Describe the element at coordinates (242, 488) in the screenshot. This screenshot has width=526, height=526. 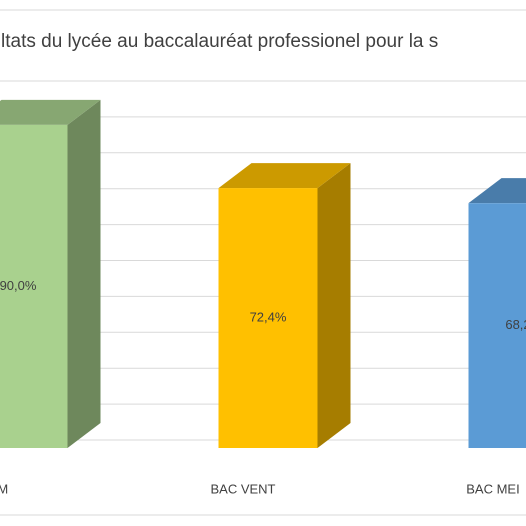
I see `x-tick-label: BAC VENT` at that location.